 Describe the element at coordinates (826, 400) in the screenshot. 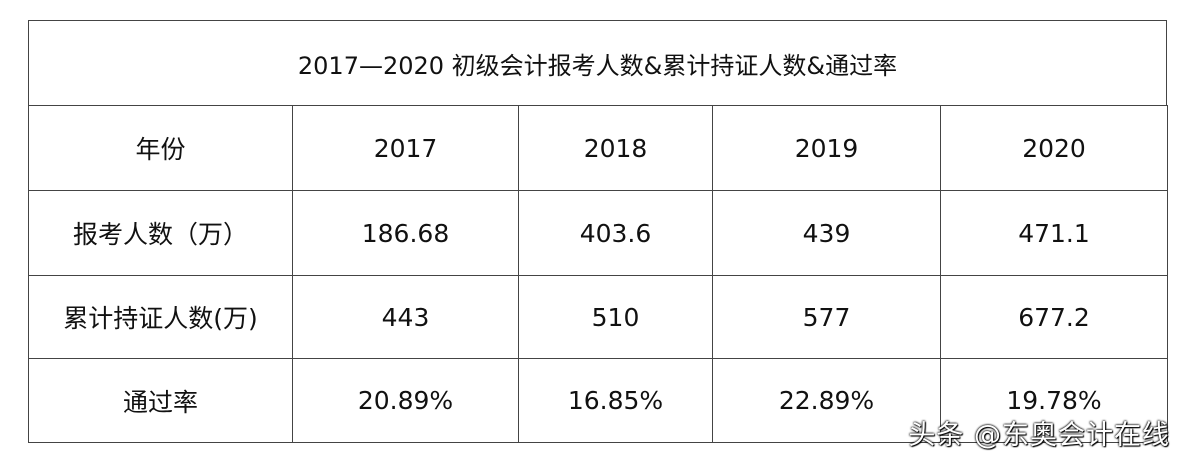

I see `table-cell: 22.89%` at that location.